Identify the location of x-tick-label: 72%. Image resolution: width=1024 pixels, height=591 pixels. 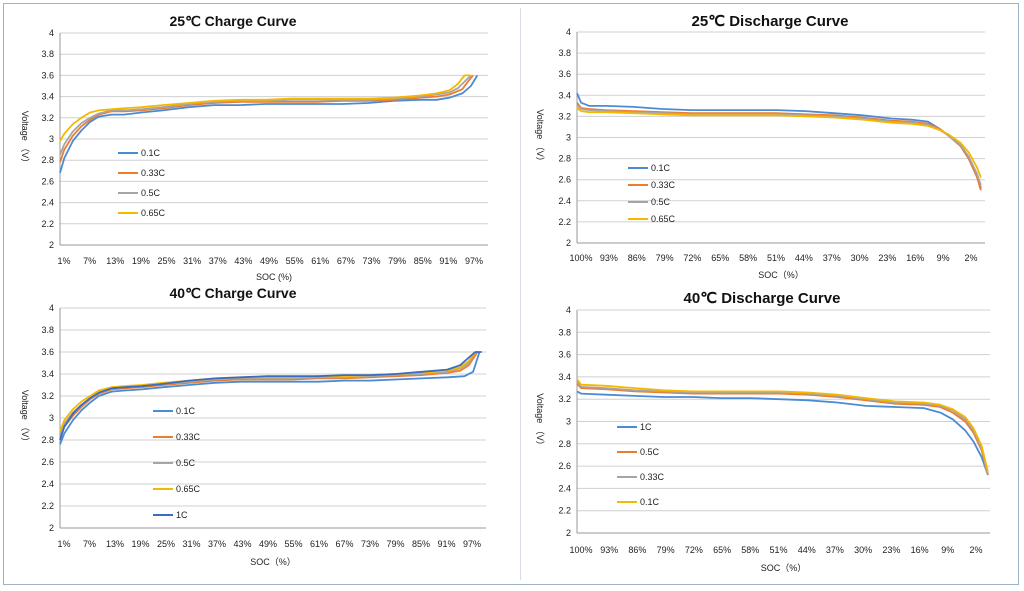
(694, 550).